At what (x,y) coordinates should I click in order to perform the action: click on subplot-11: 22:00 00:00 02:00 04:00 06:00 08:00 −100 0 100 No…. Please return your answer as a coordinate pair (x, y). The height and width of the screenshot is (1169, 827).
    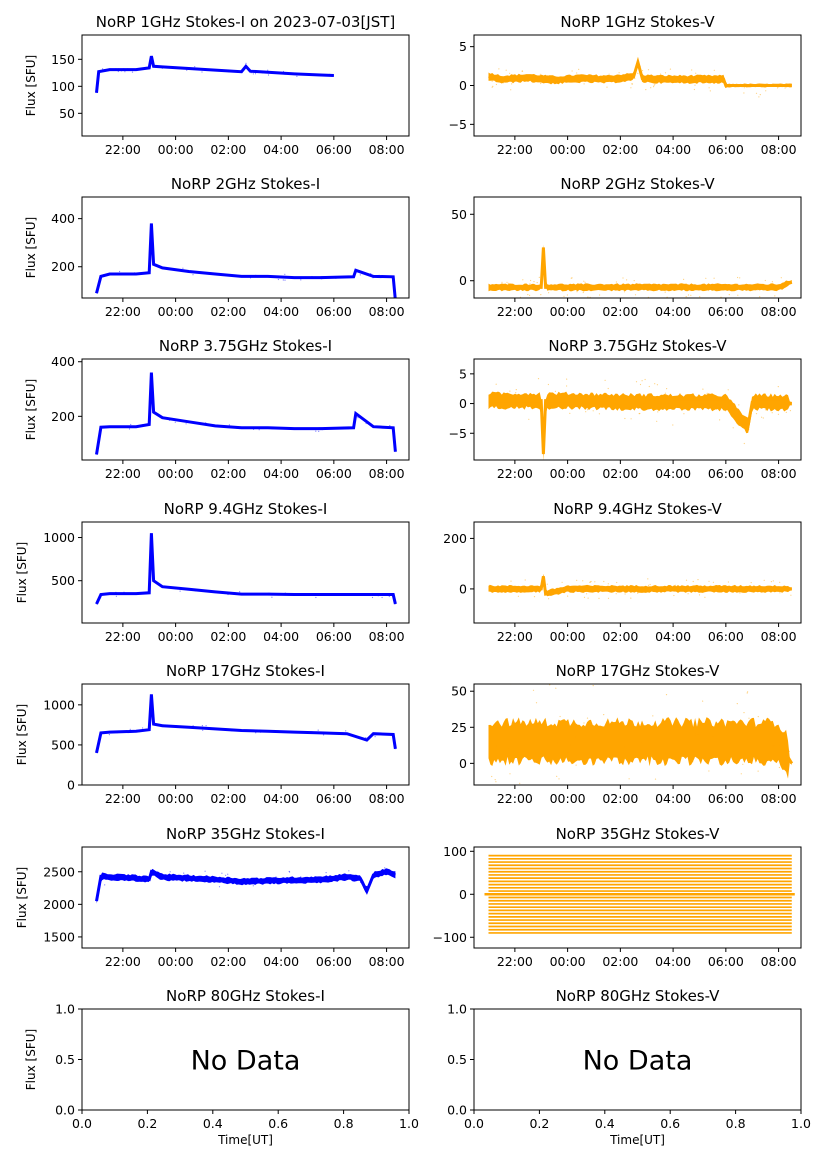
    Looking at the image, I should click on (617, 897).